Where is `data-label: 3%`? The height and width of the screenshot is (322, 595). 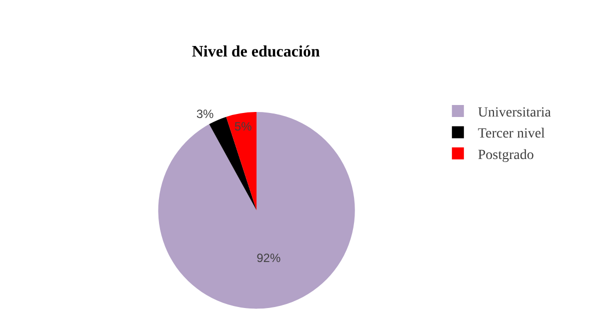
data-label: 3% is located at coordinates (205, 114).